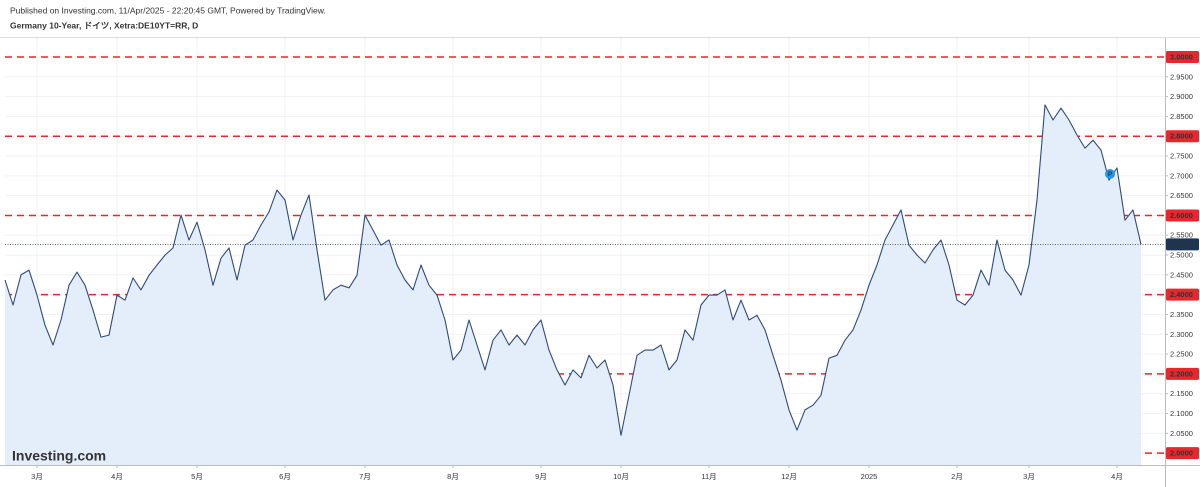 Image resolution: width=1200 pixels, height=487 pixels. I want to click on annotation-label: P, so click(1110, 174).